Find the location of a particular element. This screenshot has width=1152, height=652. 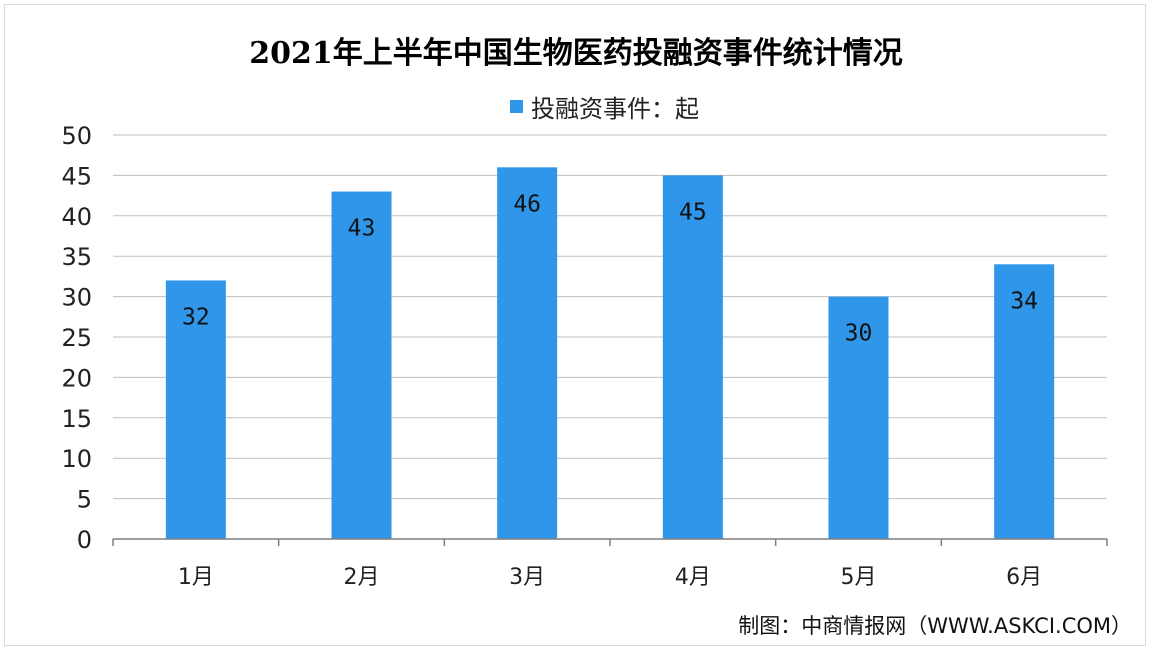

source-credit: 制图：中商情报网（WWW.ASKCI.COM） is located at coordinates (935, 626).